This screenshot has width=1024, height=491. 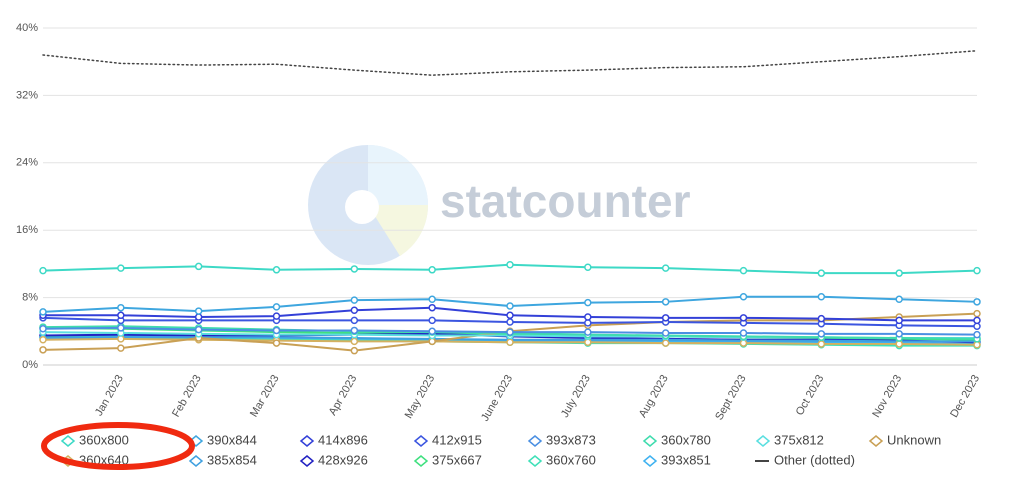 I want to click on legend-label: 390x844, so click(x=232, y=439).